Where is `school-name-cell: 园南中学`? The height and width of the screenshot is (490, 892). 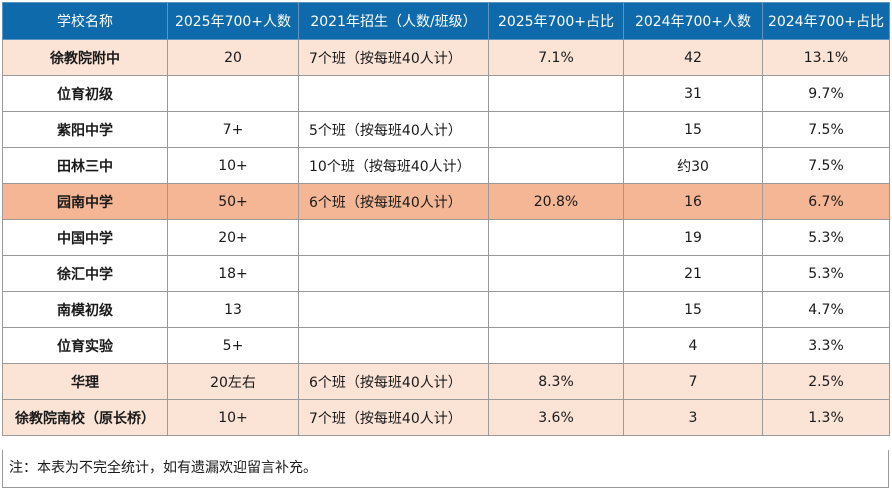
school-name-cell: 园南中学 is located at coordinates (85, 201).